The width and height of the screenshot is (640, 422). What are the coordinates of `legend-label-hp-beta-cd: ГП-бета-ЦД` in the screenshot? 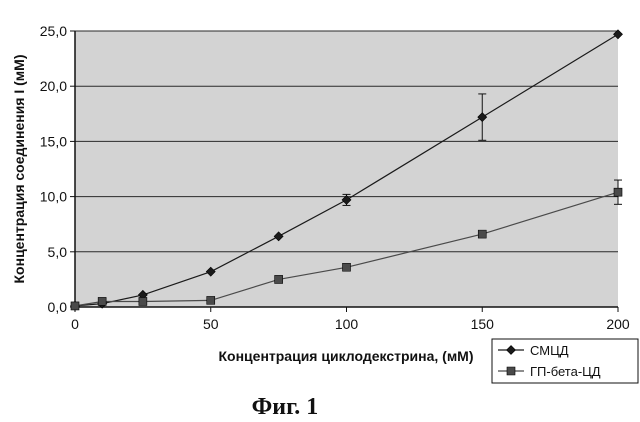 It's located at (565, 371).